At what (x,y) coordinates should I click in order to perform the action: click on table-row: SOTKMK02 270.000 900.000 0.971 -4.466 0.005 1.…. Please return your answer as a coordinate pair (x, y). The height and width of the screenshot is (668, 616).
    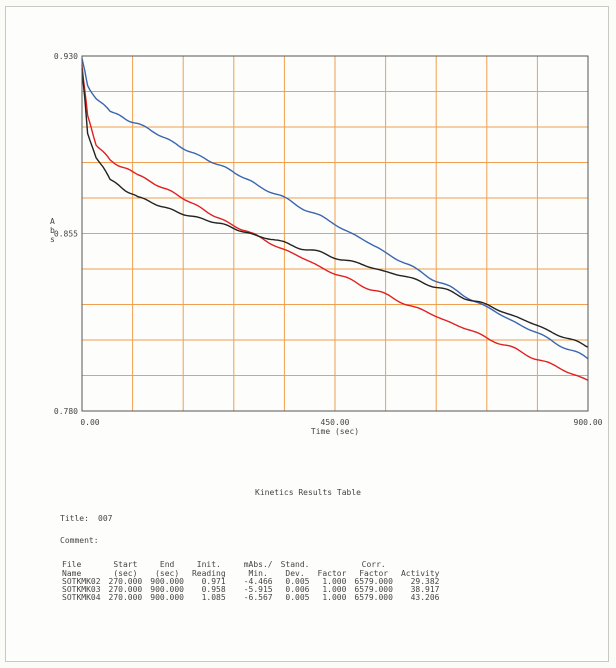
    Looking at the image, I should click on (250, 582).